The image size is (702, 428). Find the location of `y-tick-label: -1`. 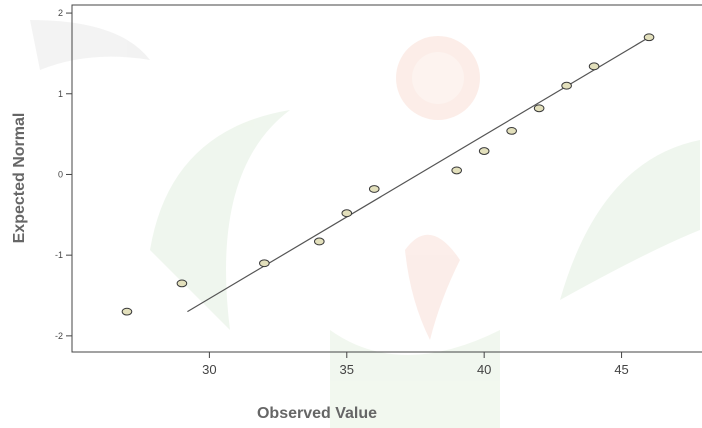

y-tick-label: -1 is located at coordinates (59, 255).